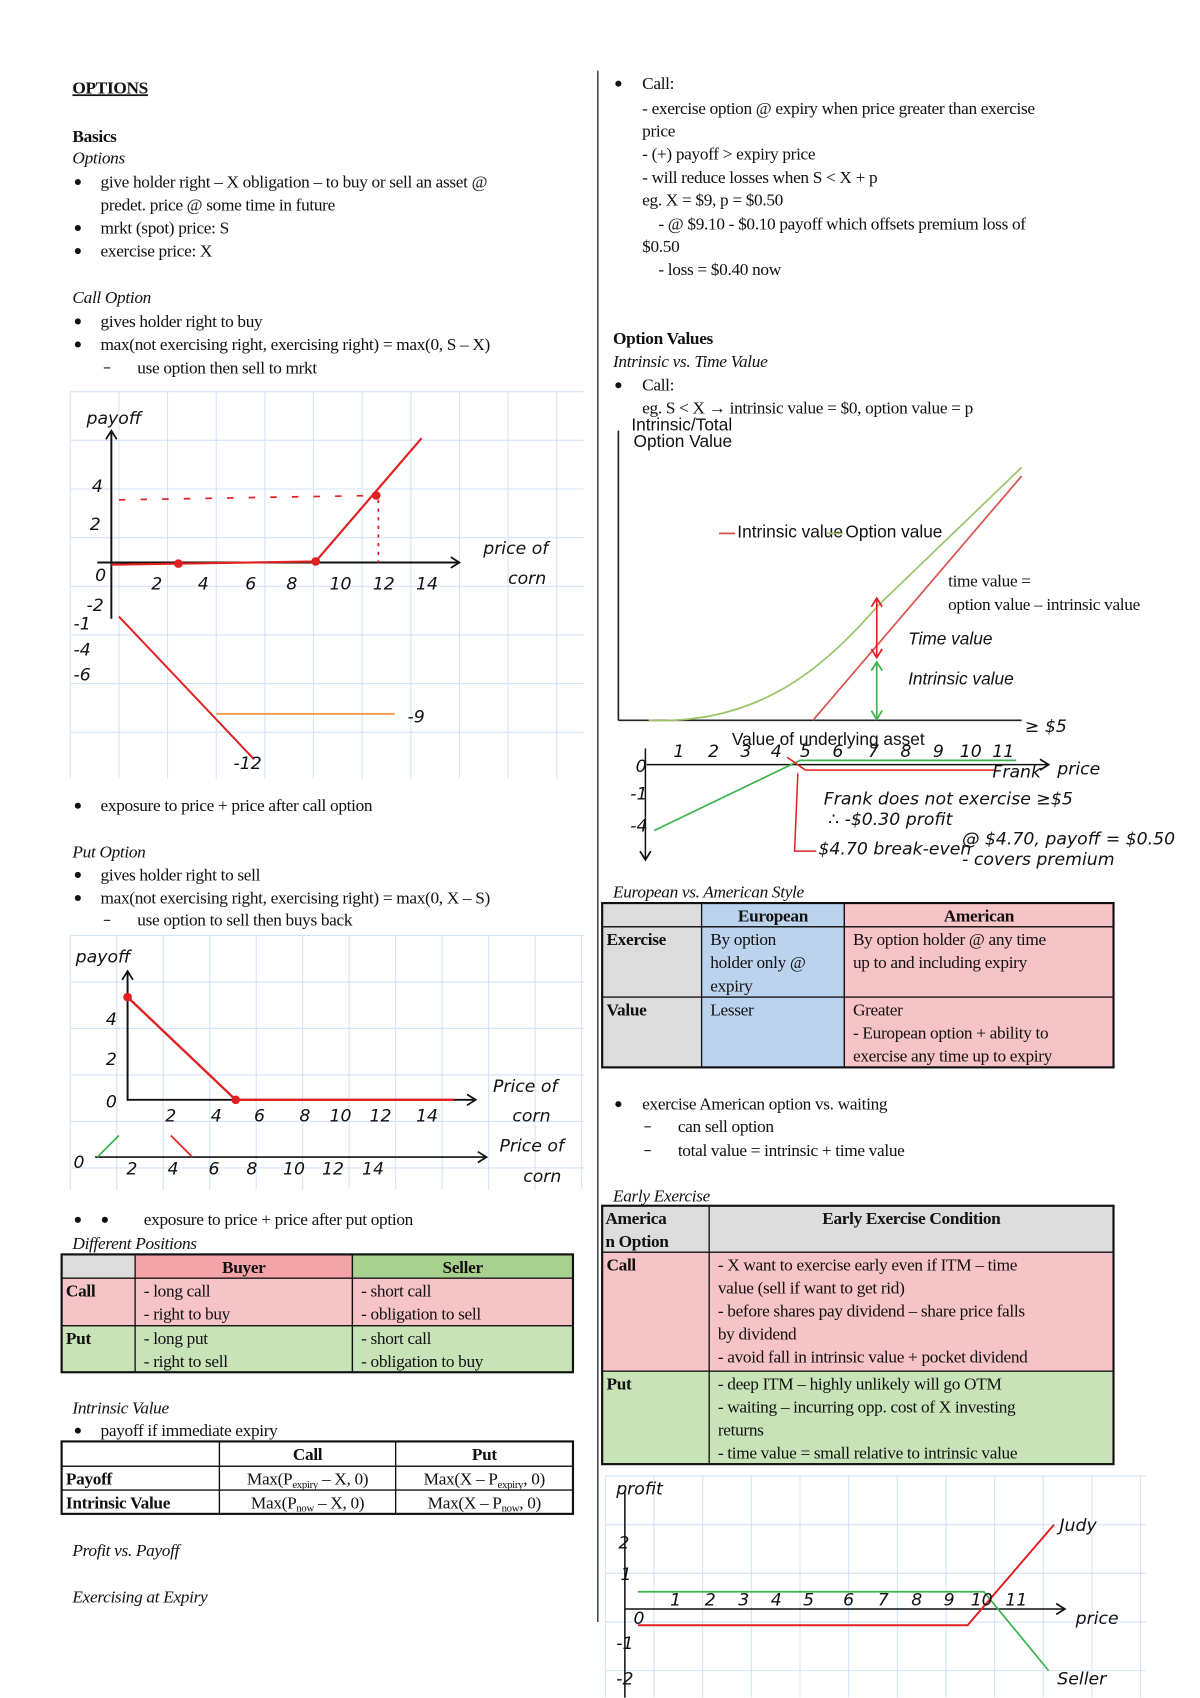 The width and height of the screenshot is (1200, 1698). What do you see at coordinates (773, 915) in the screenshot?
I see `table-header: European` at bounding box center [773, 915].